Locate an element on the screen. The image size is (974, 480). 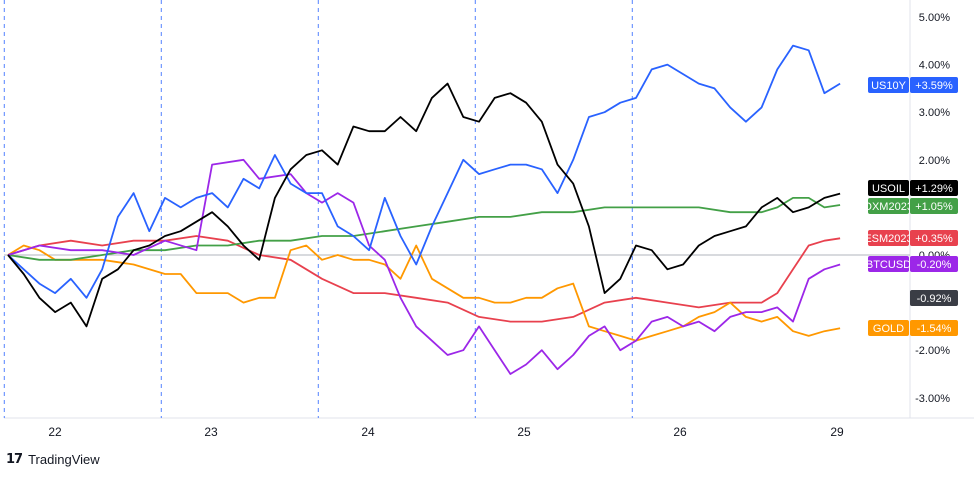
baseline-value-bg is located at coordinates (934, 298).